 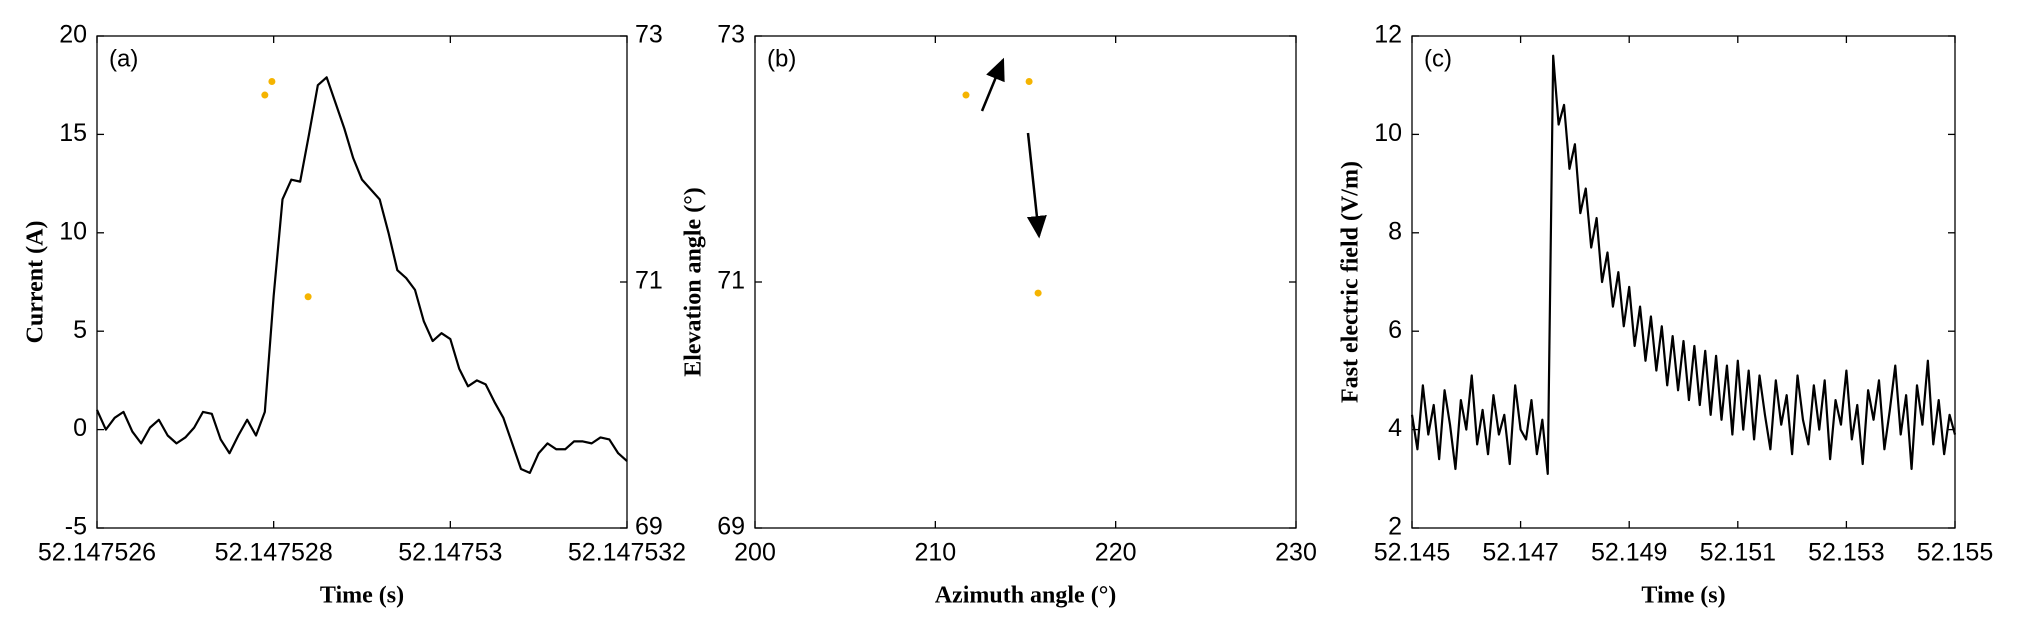 I want to click on x-tick-label: 200, so click(x=755, y=553).